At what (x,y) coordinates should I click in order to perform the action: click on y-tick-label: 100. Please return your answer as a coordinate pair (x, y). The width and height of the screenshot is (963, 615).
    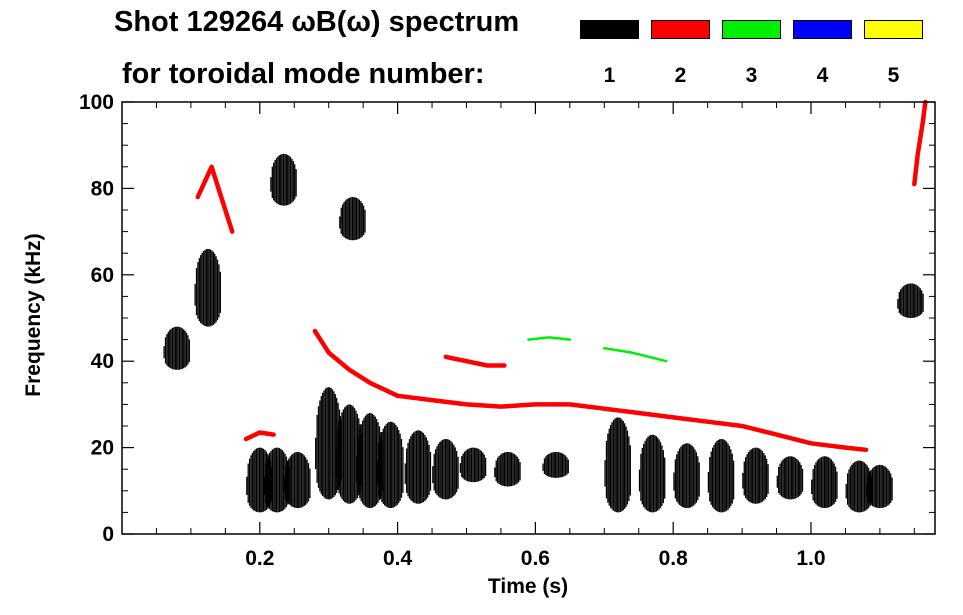
    Looking at the image, I should click on (96, 102).